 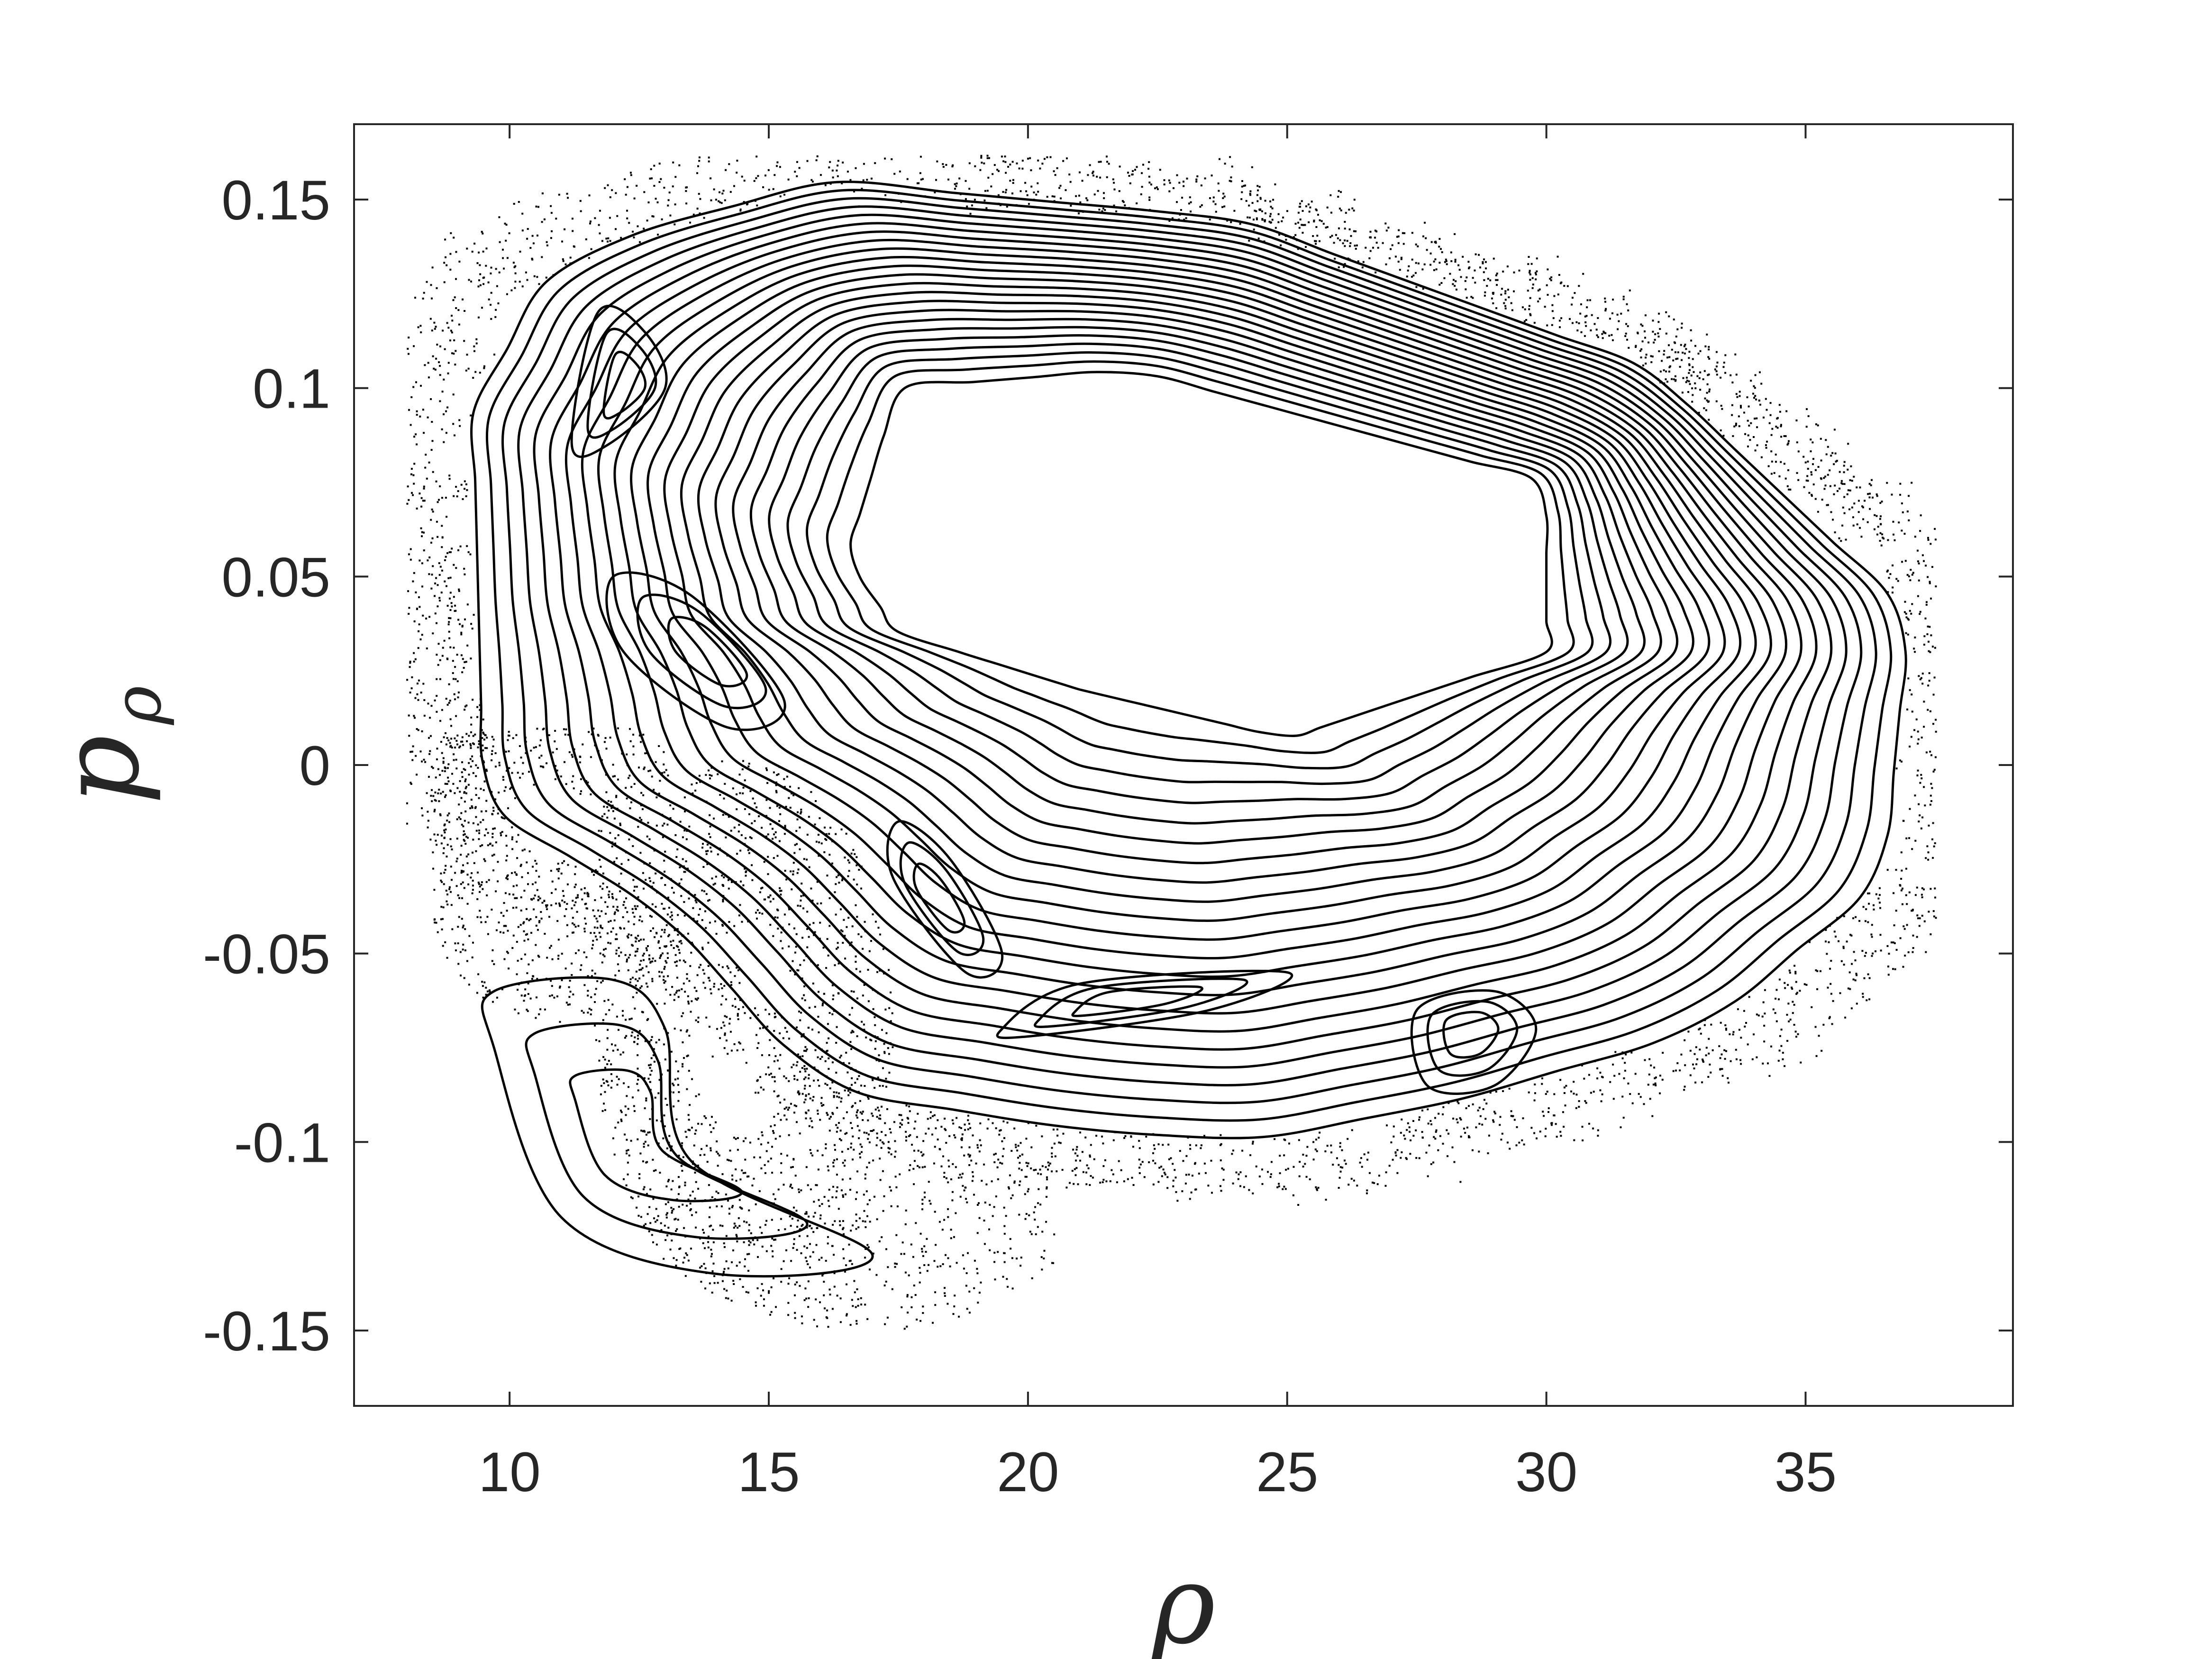 What do you see at coordinates (1182, 1600) in the screenshot?
I see `x-axis-label: ρ` at bounding box center [1182, 1600].